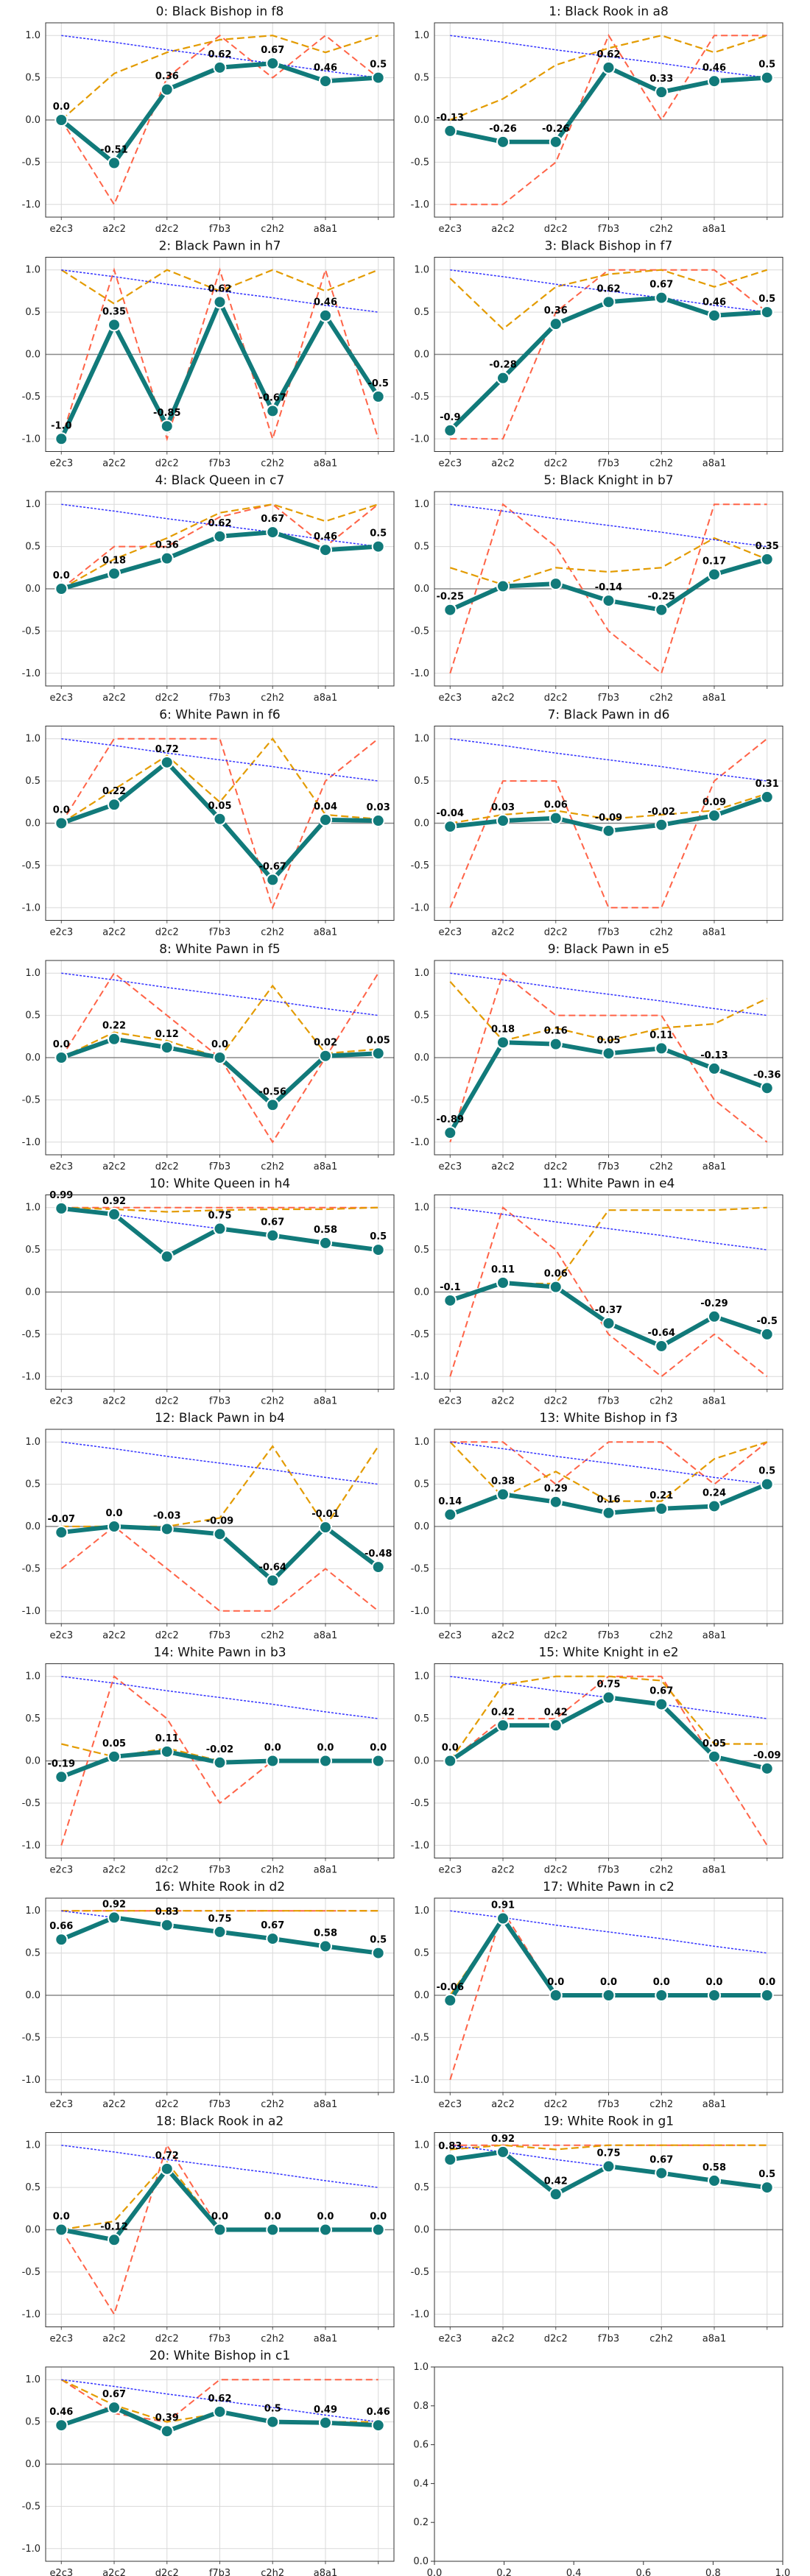  Describe the element at coordinates (114, 2339) in the screenshot. I see `x-tick-label: a2c2` at that location.